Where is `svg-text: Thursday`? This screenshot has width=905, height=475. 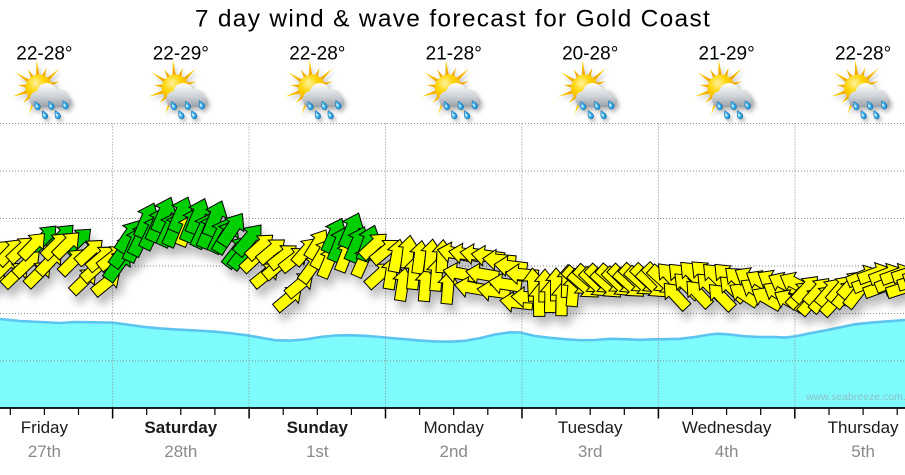 svg-text: Thursday is located at coordinates (863, 427).